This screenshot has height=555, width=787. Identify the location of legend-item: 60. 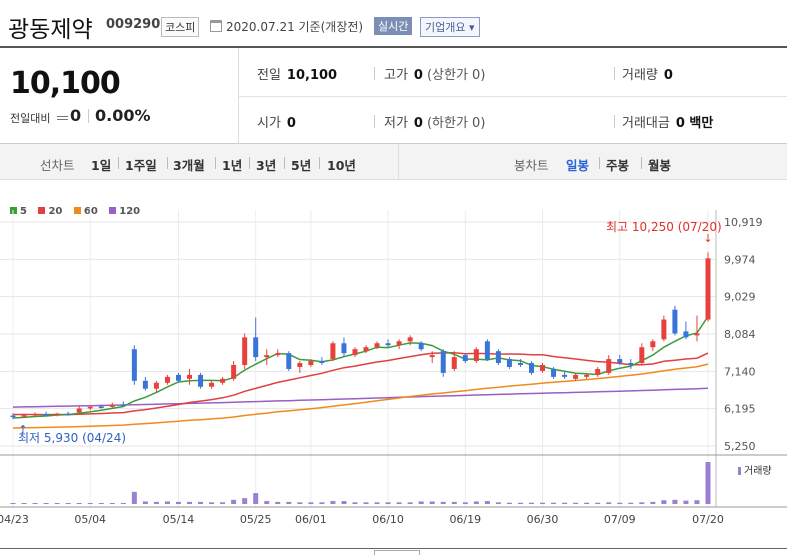
(85, 211).